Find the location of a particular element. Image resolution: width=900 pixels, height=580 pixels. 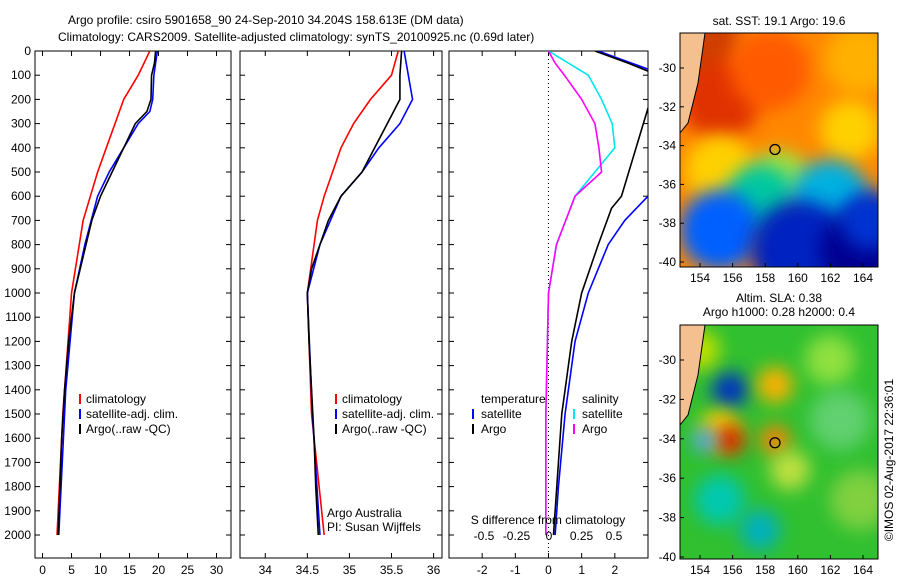

s-tick-label: 0.25 is located at coordinates (582, 536).